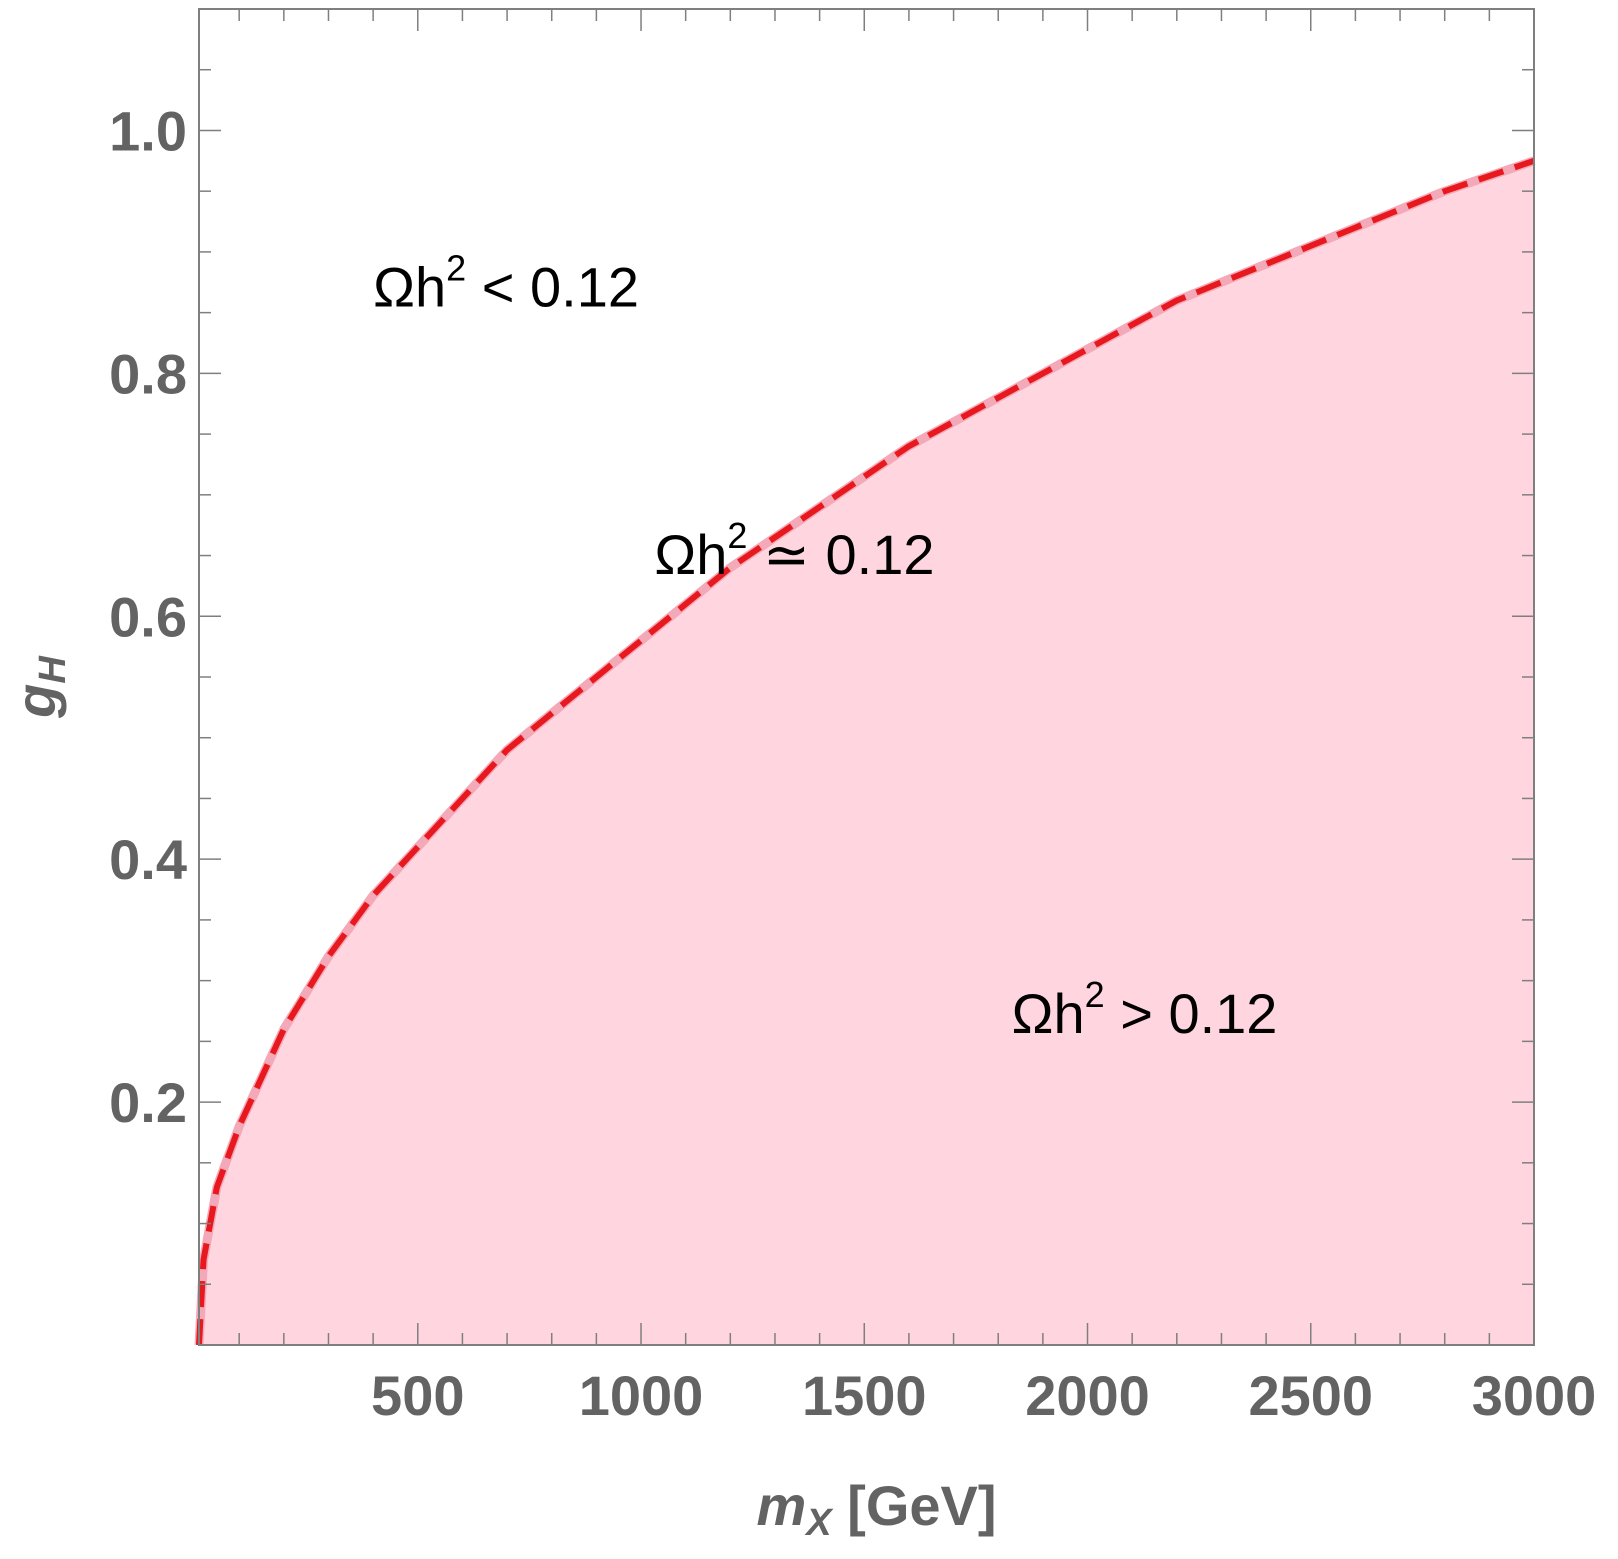 The width and height of the screenshot is (1618, 1559). I want to click on annotation-value: < 0.12, so click(552, 287).